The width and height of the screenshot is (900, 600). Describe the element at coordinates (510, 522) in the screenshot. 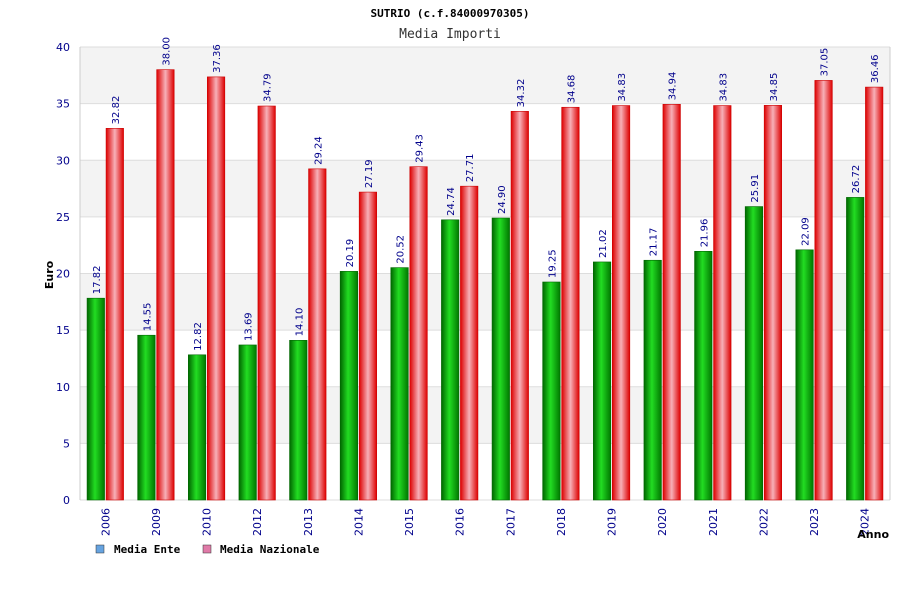

I see `x-tick-label-2017: 2017` at that location.